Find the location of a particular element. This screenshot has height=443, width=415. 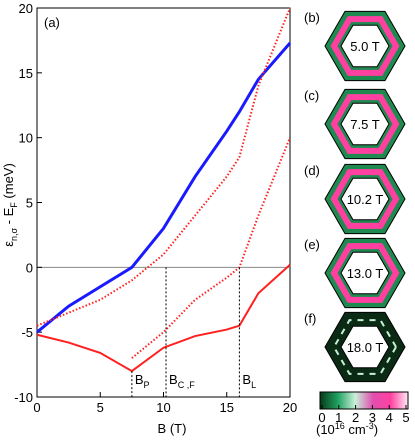

field-label: 7.5 T is located at coordinates (364, 124).